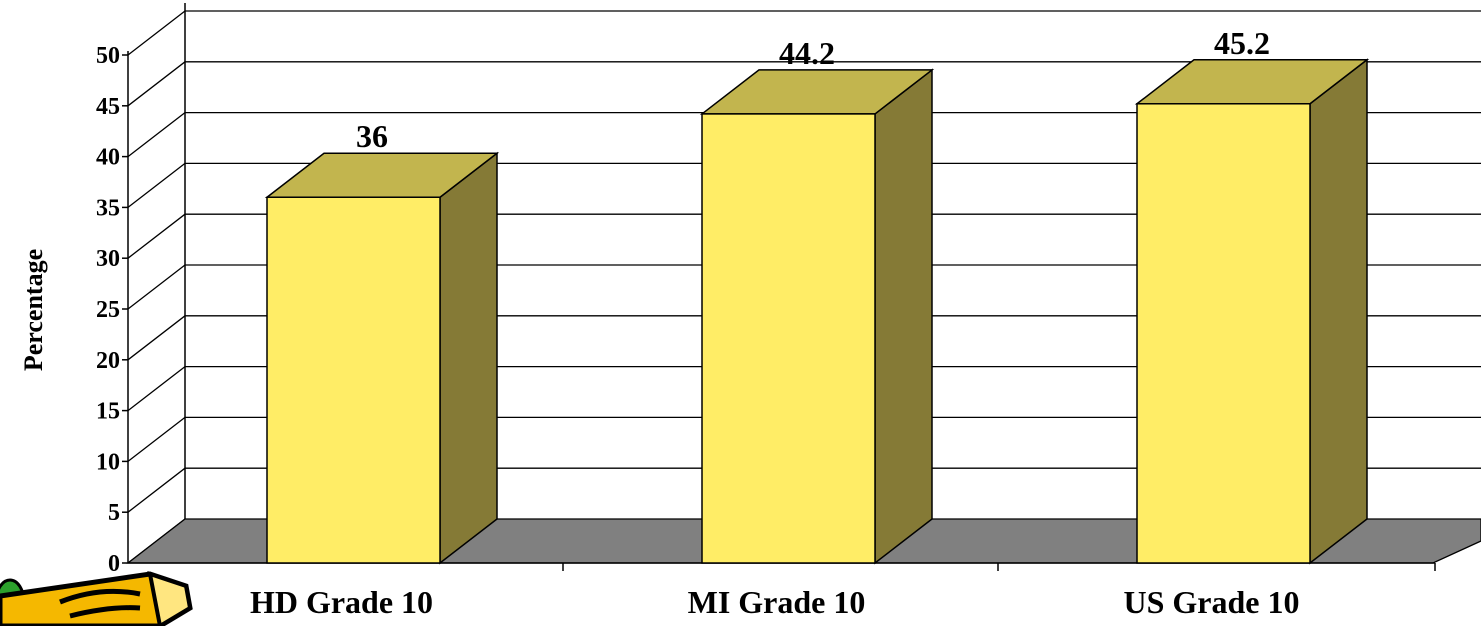 The height and width of the screenshot is (631, 1481). I want to click on data-label: 45.2, so click(1242, 43).